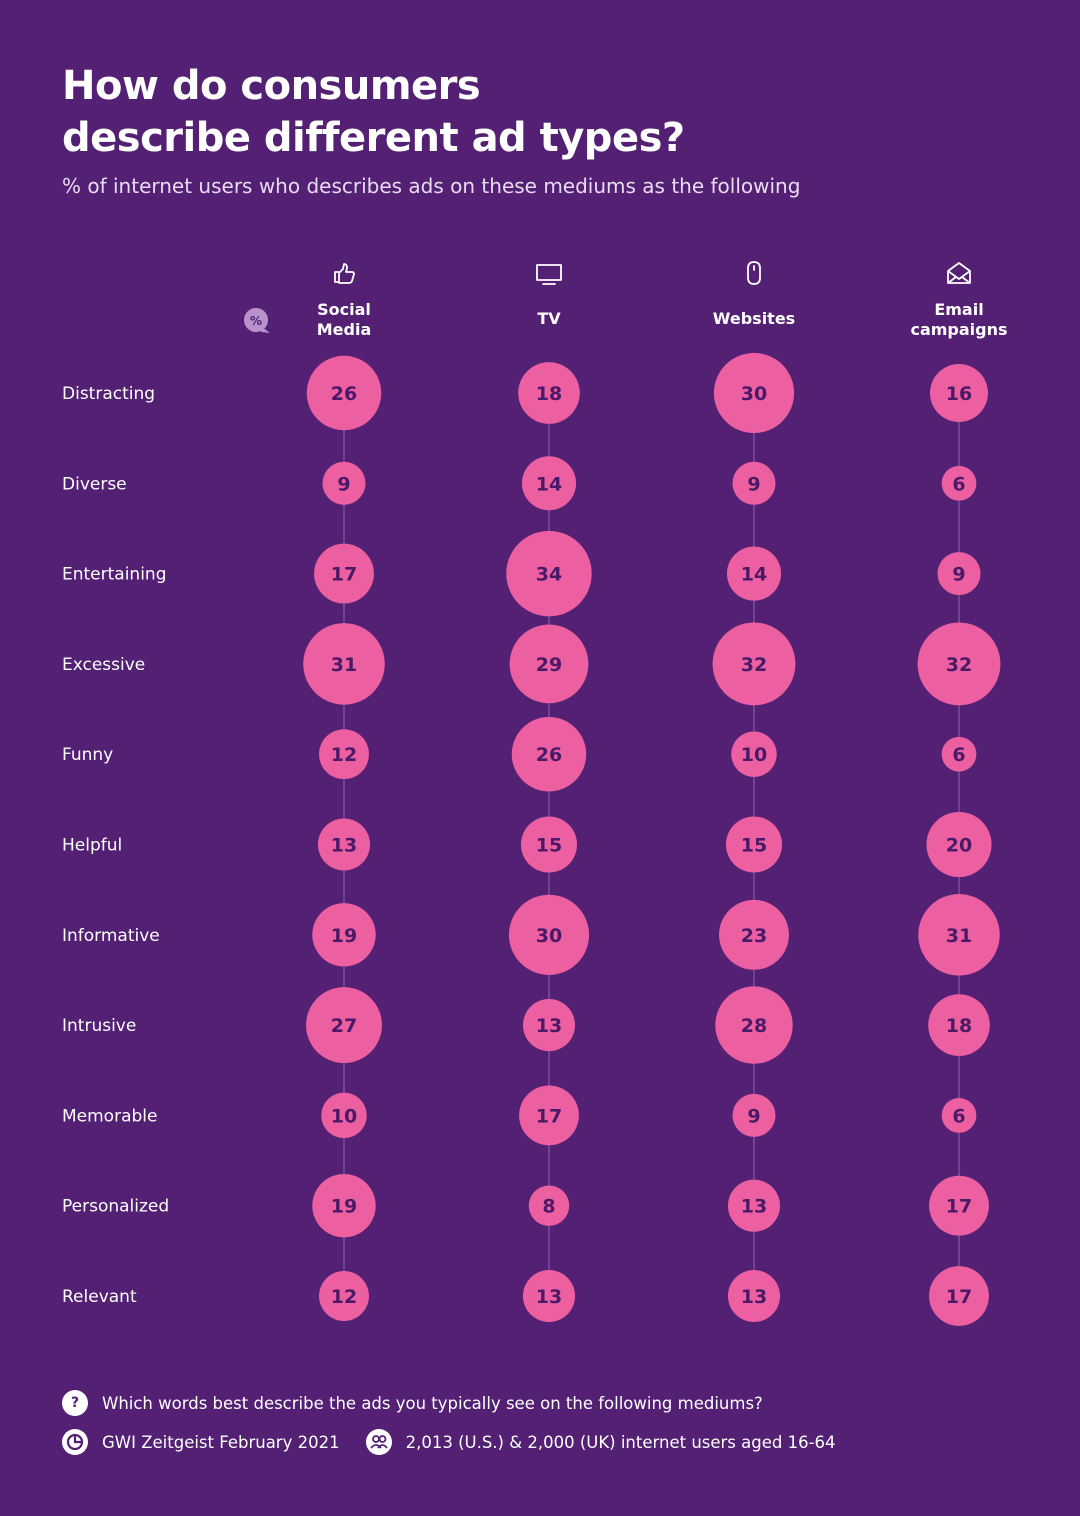 The height and width of the screenshot is (1516, 1080). Describe the element at coordinates (111, 936) in the screenshot. I see `row-label: Informative` at that location.